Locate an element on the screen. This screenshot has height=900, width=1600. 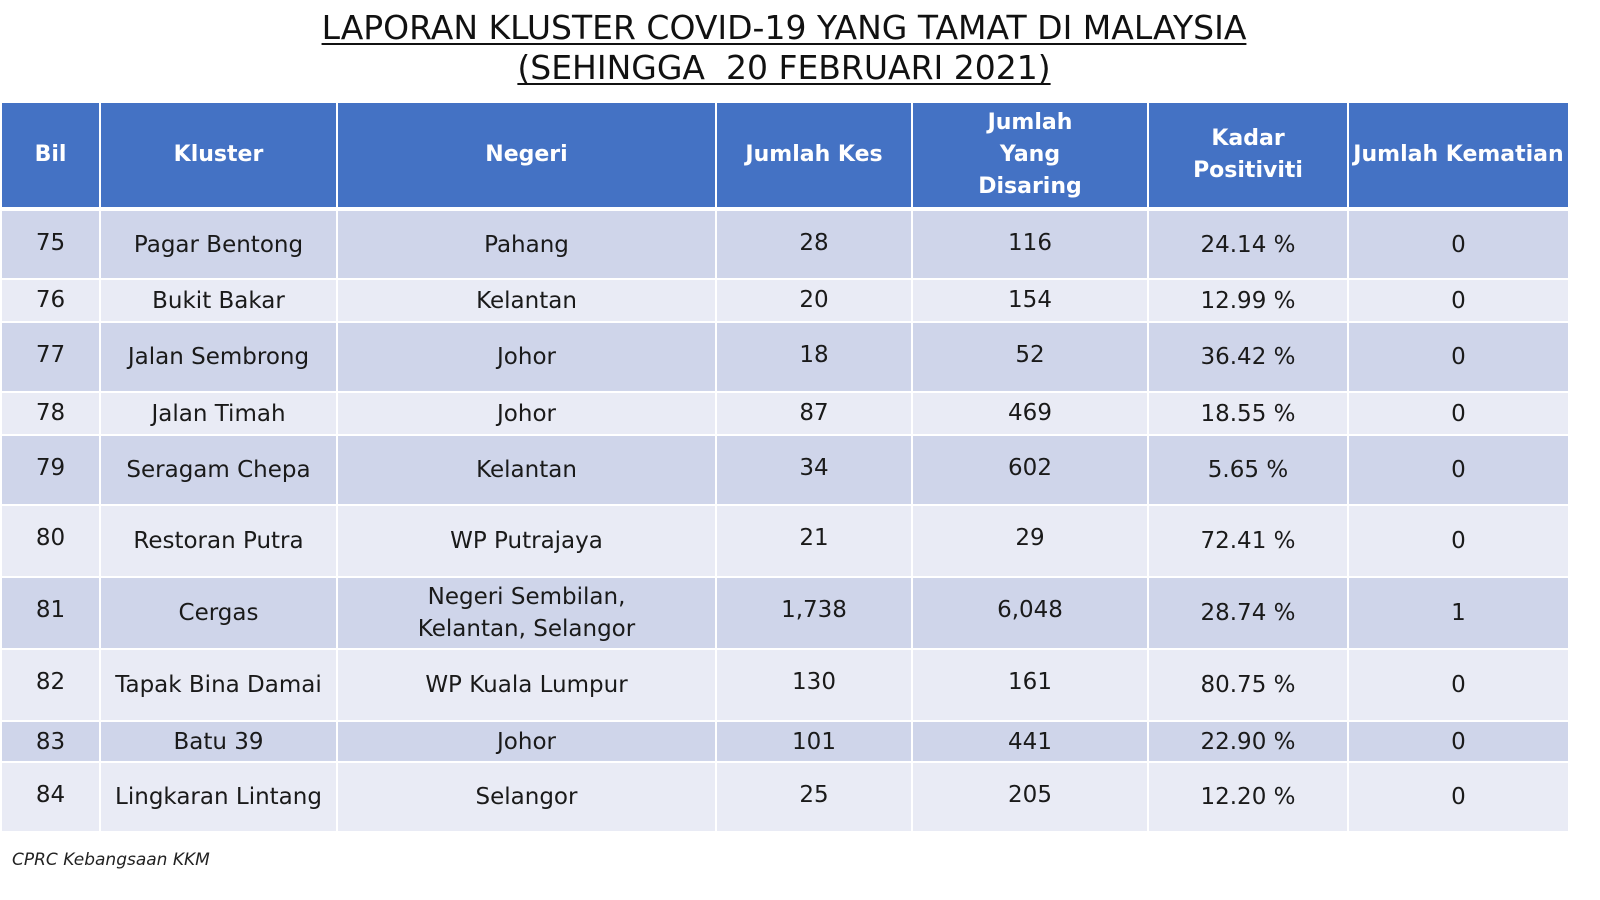
cell-bil: 81 is located at coordinates (50, 613).